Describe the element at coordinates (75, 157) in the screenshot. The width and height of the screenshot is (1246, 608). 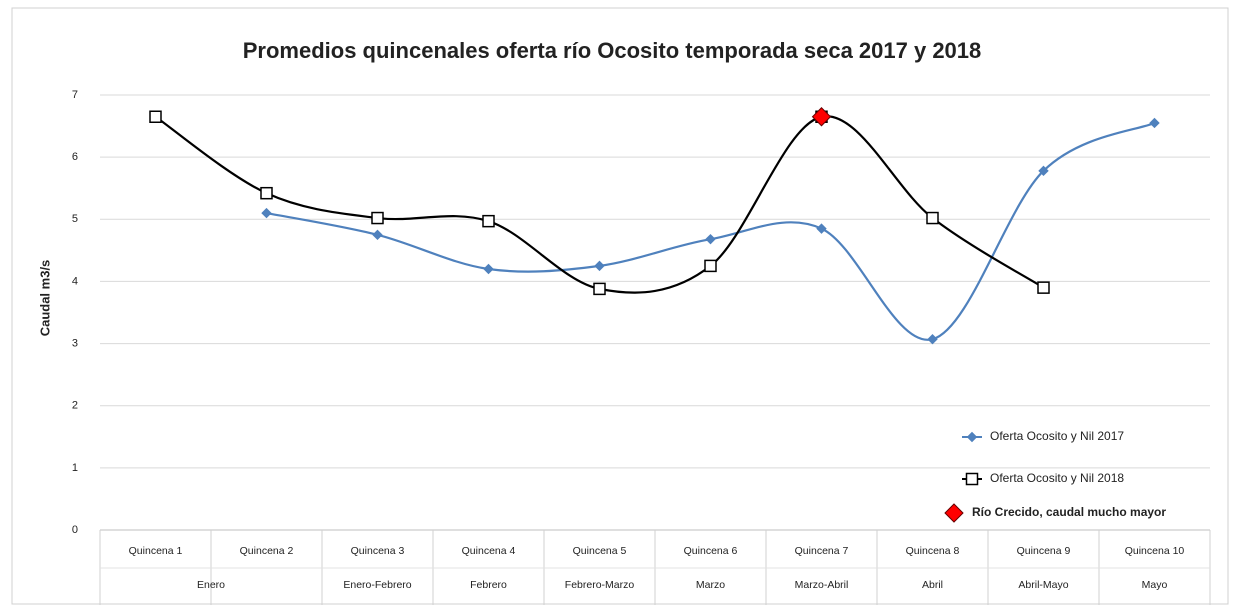
I see `y-tick-label: 6` at that location.